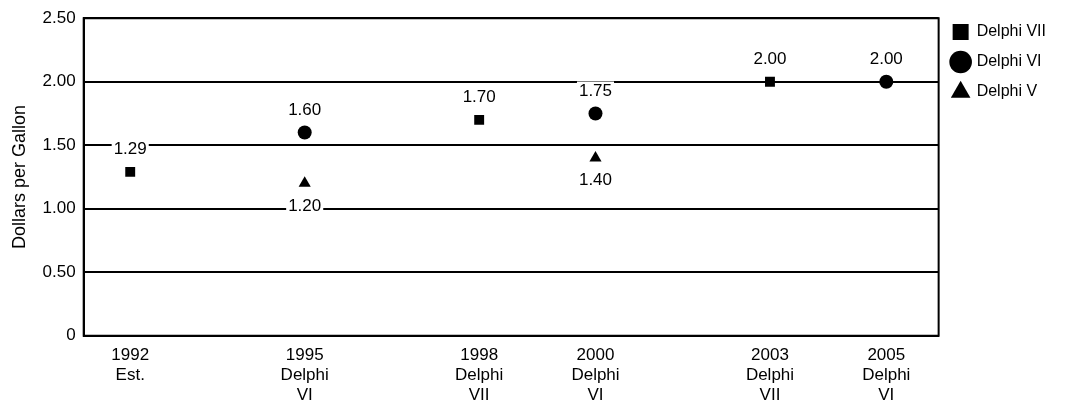 The height and width of the screenshot is (414, 1066). Describe the element at coordinates (71, 335) in the screenshot. I see `y-tick-label: 0` at that location.